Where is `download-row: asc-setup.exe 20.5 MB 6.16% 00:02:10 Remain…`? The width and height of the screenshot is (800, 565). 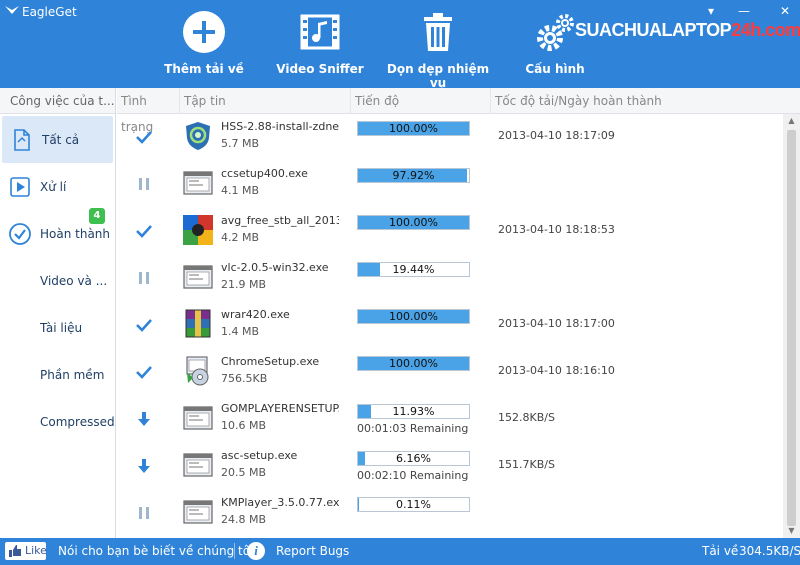 download-row: asc-setup.exe 20.5 MB 6.16% 00:02:10 Remain… is located at coordinates (450, 466).